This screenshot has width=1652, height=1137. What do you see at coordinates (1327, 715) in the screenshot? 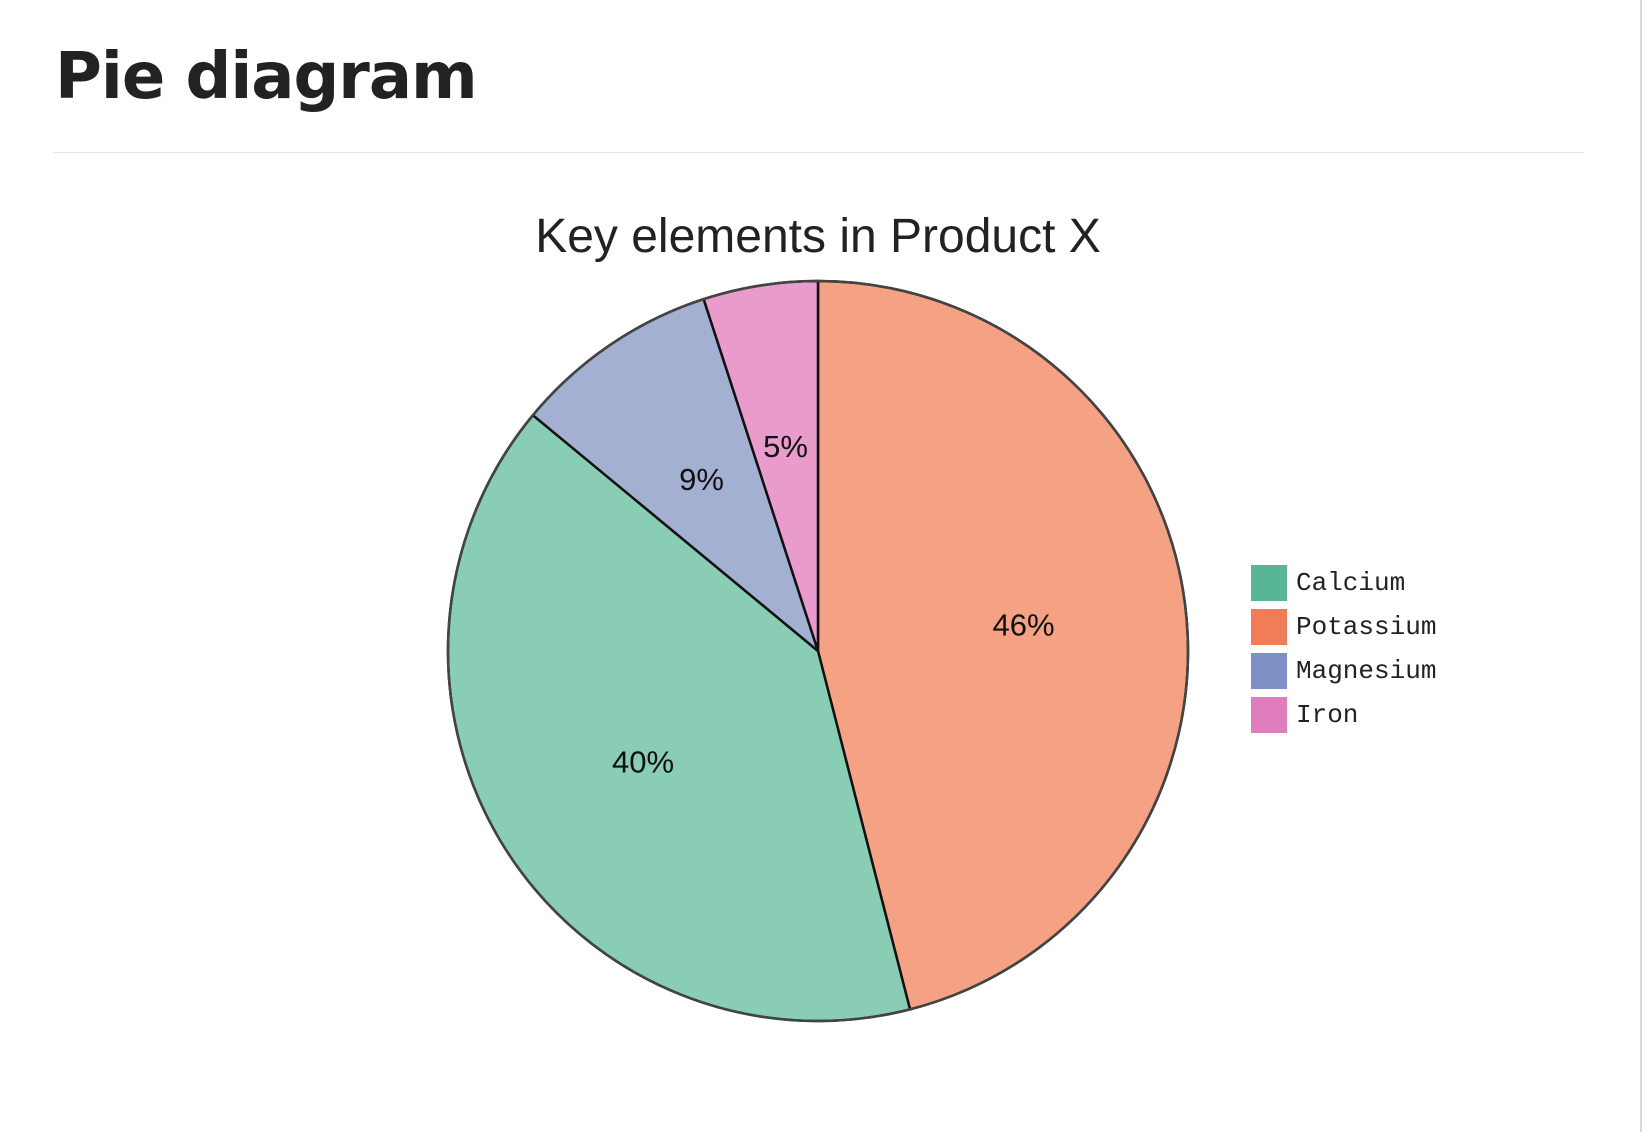
I see `legend-label-iron: Iron` at bounding box center [1327, 715].